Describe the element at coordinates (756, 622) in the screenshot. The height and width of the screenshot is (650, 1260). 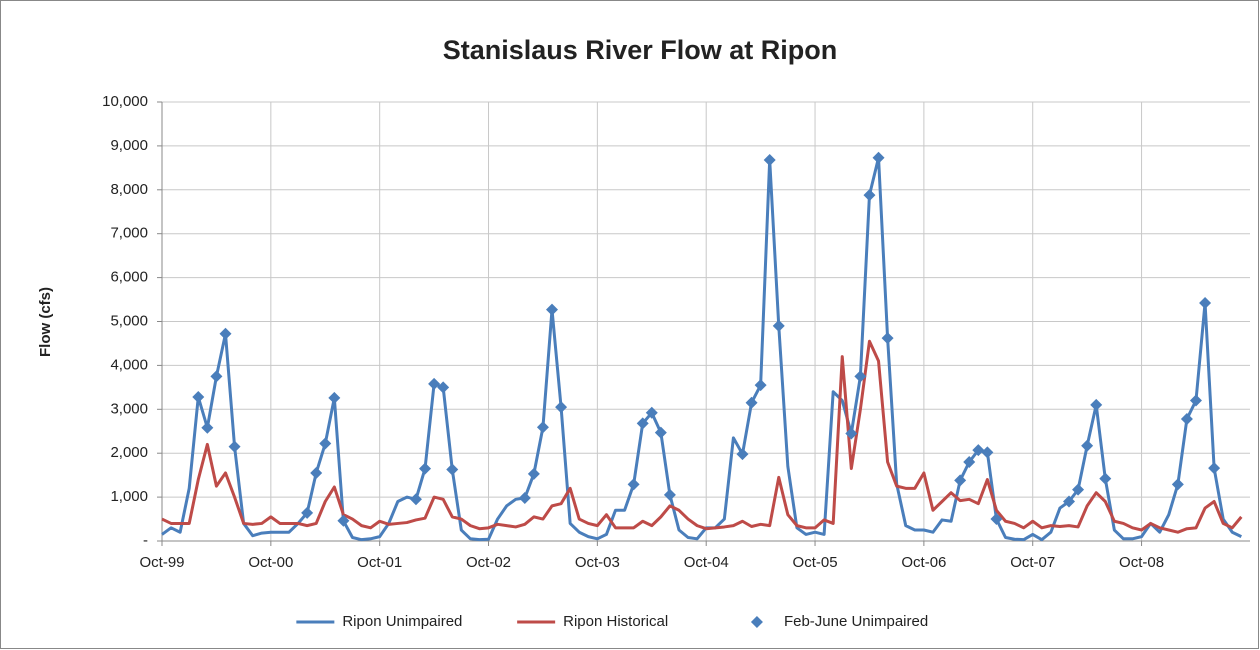
I see `legend-swatch` at that location.